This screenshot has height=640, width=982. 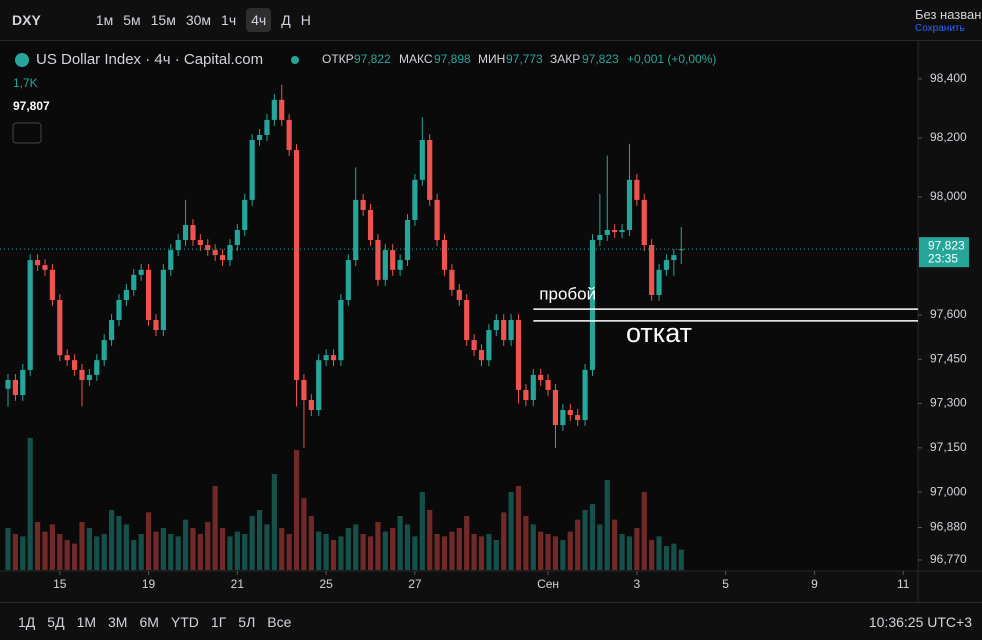 What do you see at coordinates (286, 20) in the screenshot?
I see `interval: Д` at bounding box center [286, 20].